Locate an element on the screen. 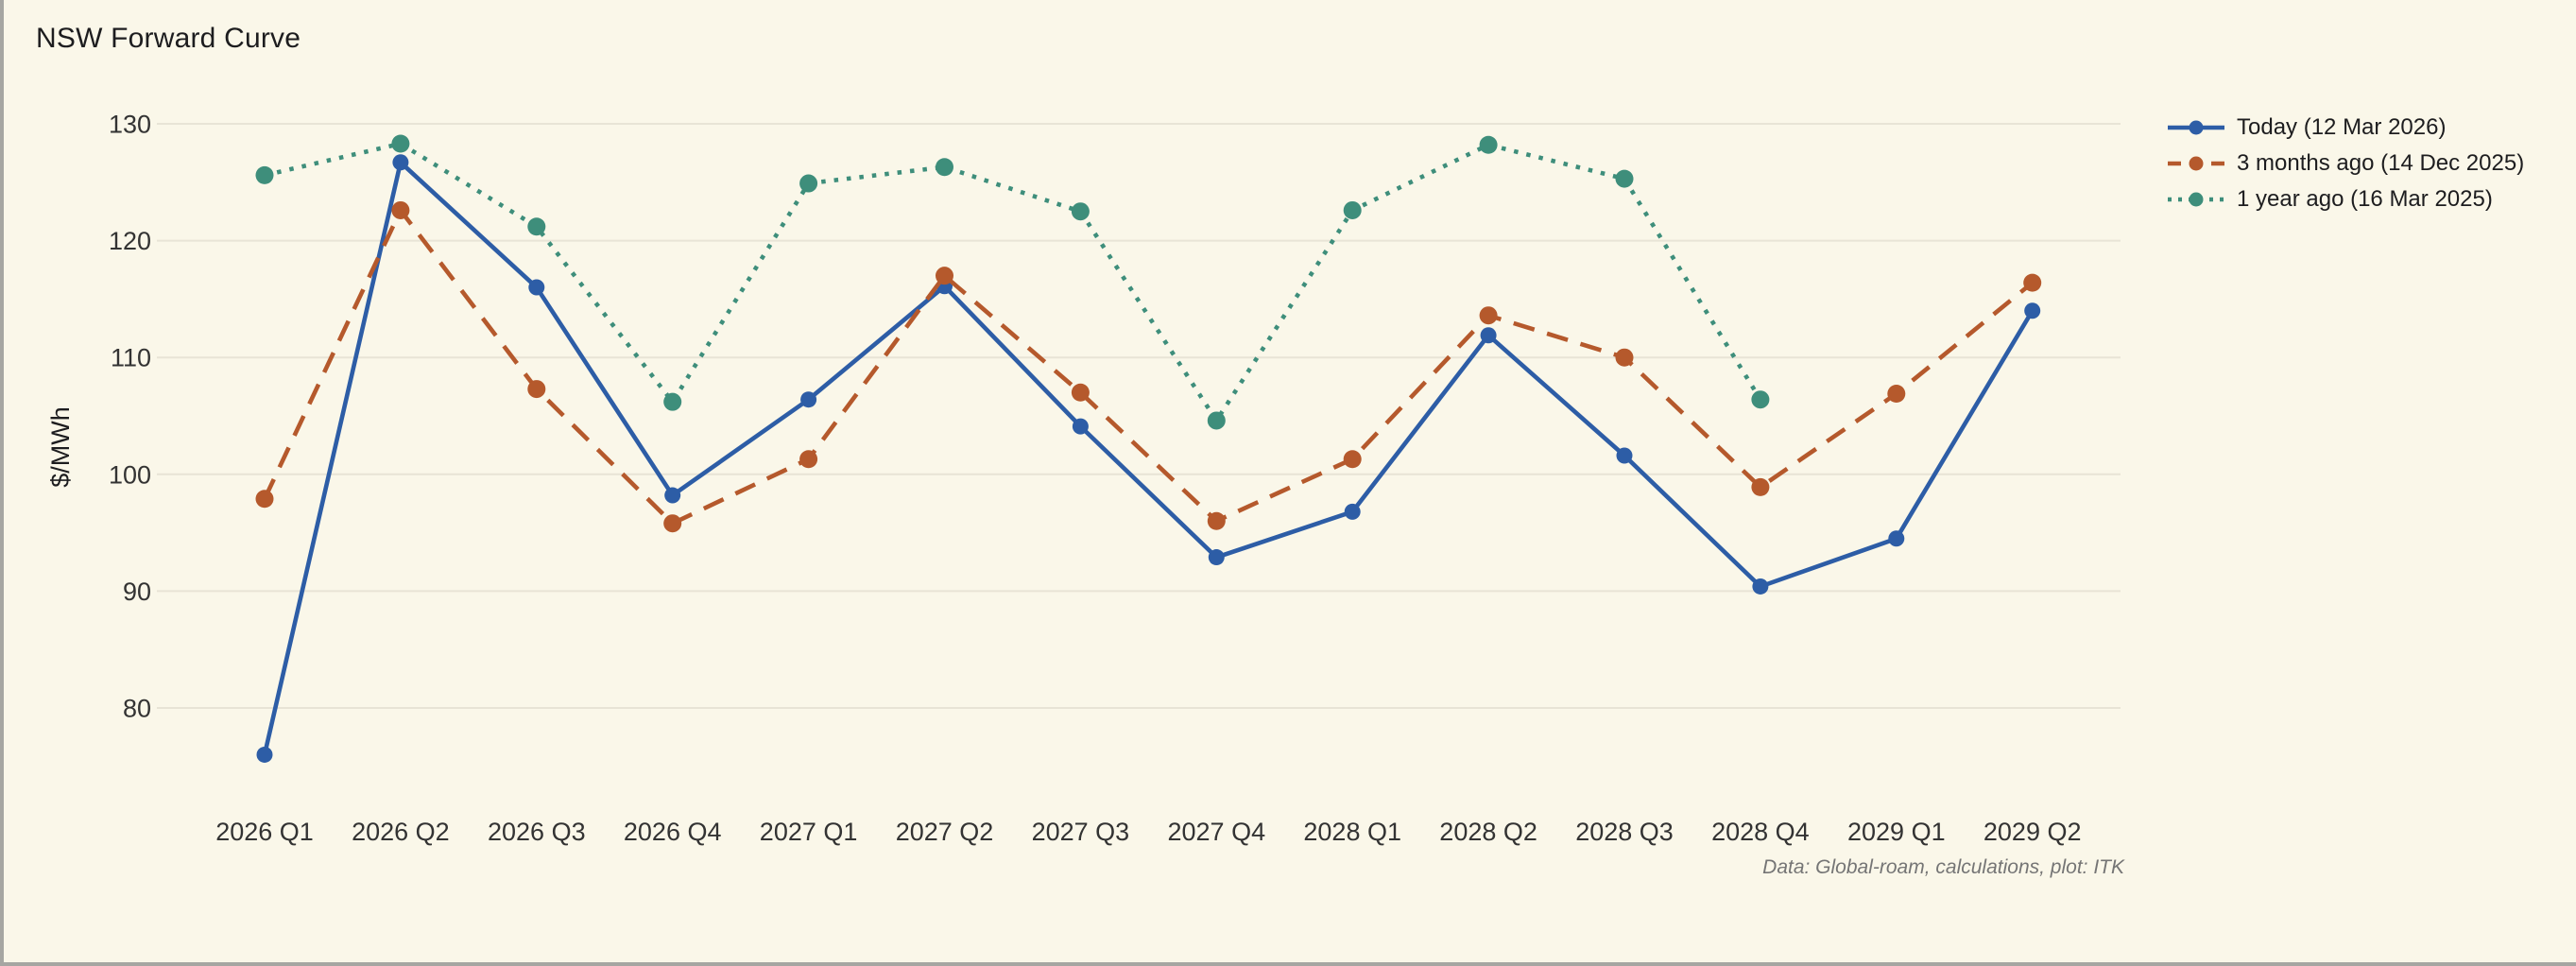 This screenshot has width=2576, height=966. window-edge-left is located at coordinates (2, 483).